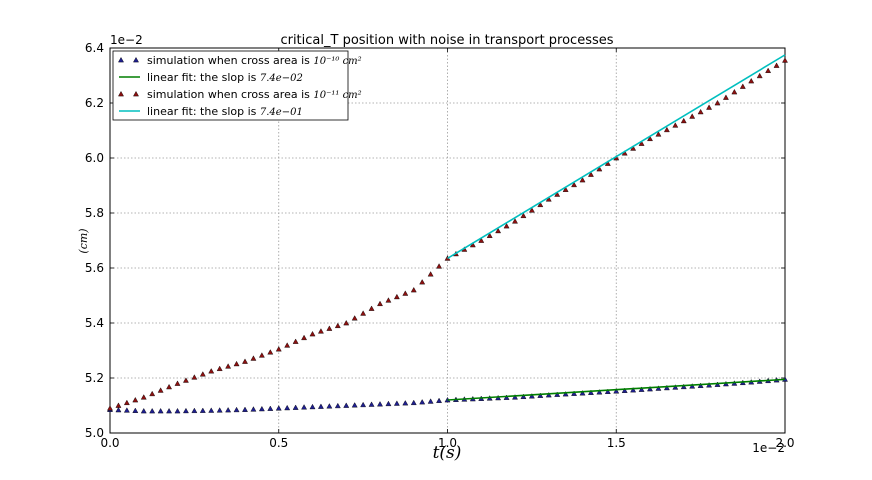 The height and width of the screenshot is (480, 872). I want to click on legend-label: simulation when cross area is 10⁻¹⁰ cm², so click(254, 60).